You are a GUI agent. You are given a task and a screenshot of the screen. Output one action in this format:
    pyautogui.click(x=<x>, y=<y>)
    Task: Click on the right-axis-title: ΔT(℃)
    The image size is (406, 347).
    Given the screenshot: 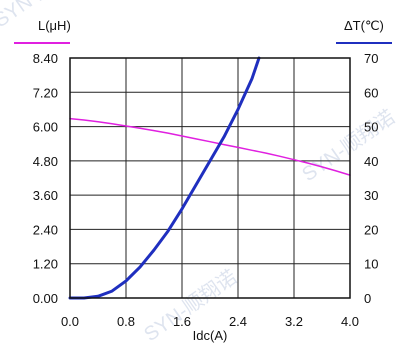 What is the action you would take?
    pyautogui.click(x=364, y=25)
    